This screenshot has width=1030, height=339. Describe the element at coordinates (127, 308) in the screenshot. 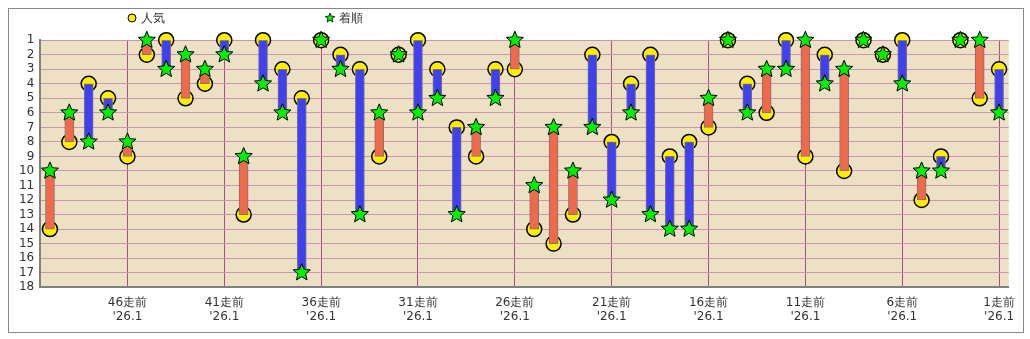

I see `x-tick-label: 46走前 '26.1` at that location.